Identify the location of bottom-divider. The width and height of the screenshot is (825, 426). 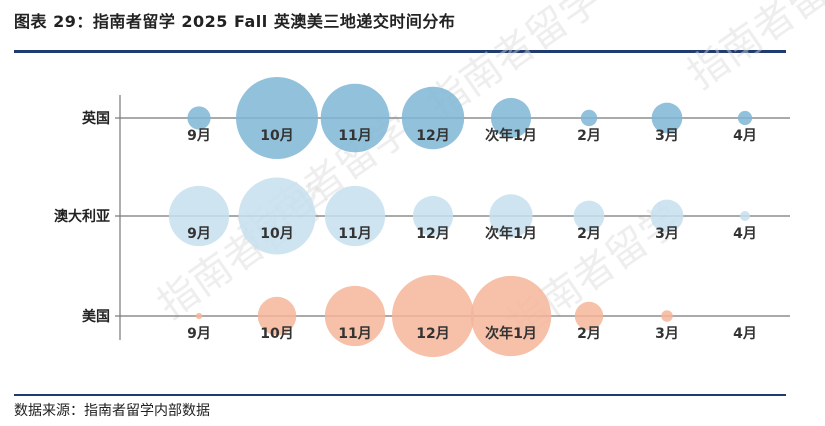
(400, 395).